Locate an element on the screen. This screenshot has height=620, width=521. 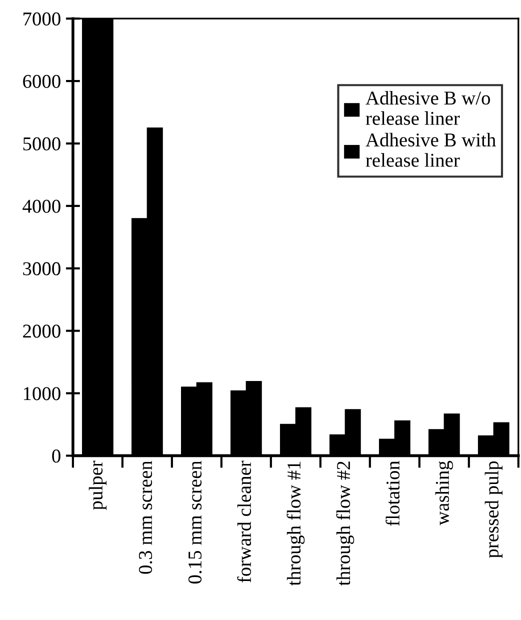
x-tick-label: pulper is located at coordinates (97, 485).